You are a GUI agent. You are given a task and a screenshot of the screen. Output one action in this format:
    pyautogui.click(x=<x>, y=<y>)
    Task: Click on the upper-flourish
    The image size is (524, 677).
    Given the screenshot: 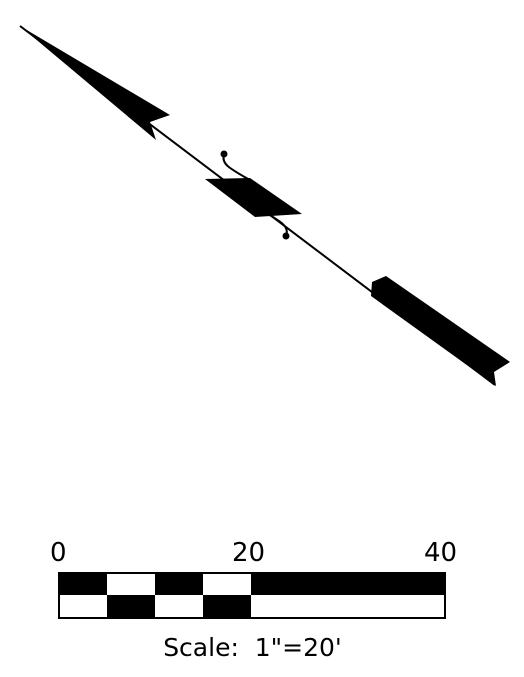 What is the action you would take?
    pyautogui.click(x=235, y=166)
    